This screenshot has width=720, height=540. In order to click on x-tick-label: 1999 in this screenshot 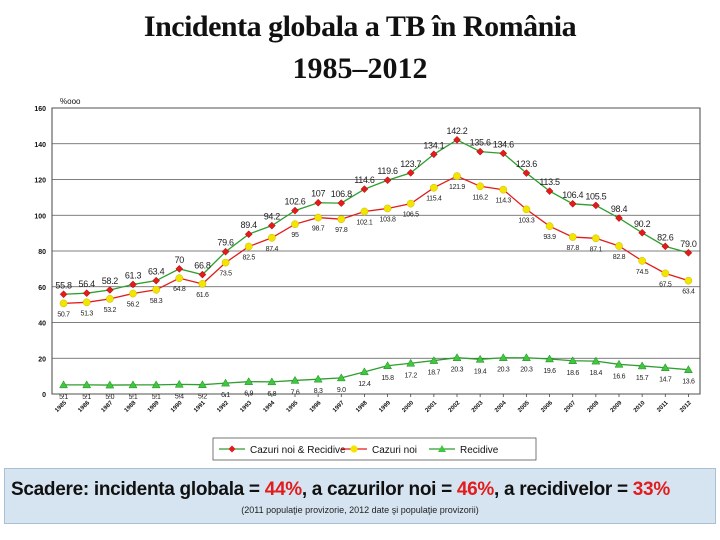, I will do `click(385, 407)`.